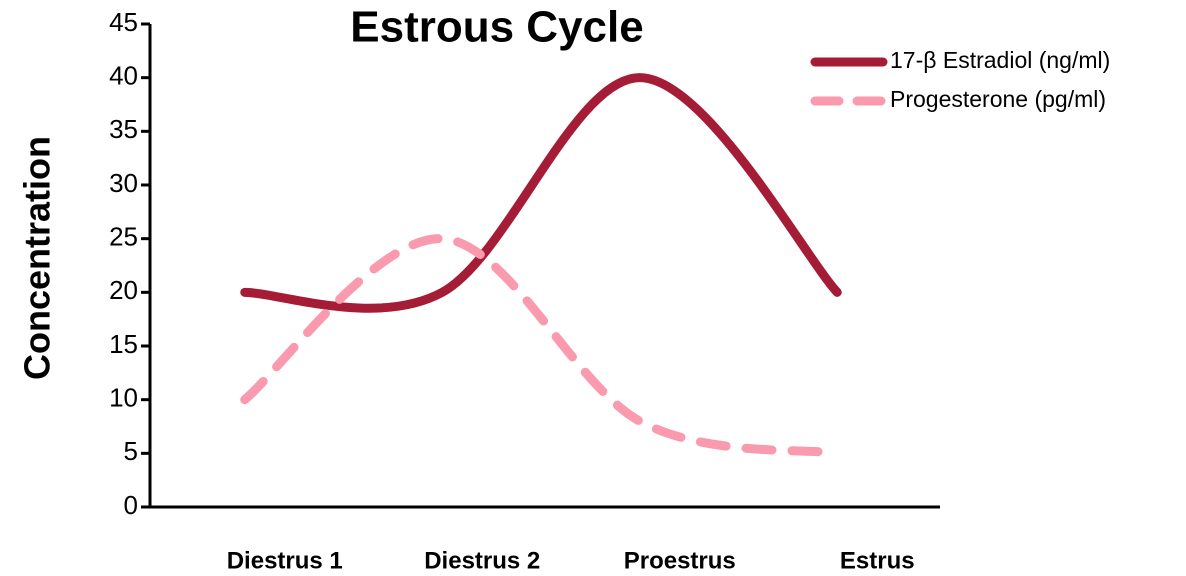 The width and height of the screenshot is (1186, 576). Describe the element at coordinates (123, 183) in the screenshot. I see `y-tick-label: 30` at that location.